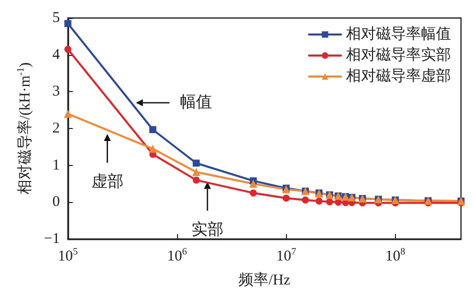  Describe the element at coordinates (56, 128) in the screenshot. I see `y-tick-label: 2` at that location.